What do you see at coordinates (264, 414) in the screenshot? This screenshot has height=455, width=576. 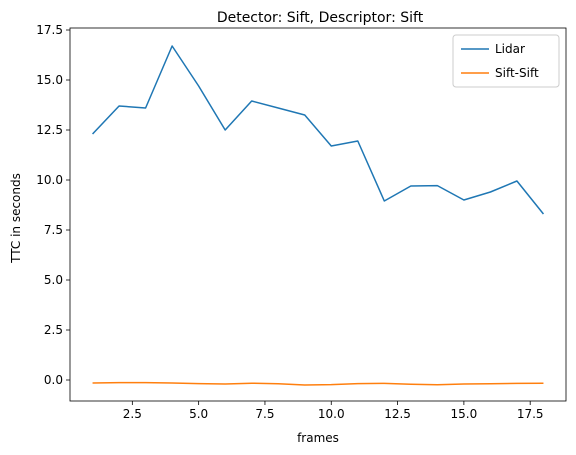 I see `x-tick-label: 7.5` at bounding box center [264, 414].